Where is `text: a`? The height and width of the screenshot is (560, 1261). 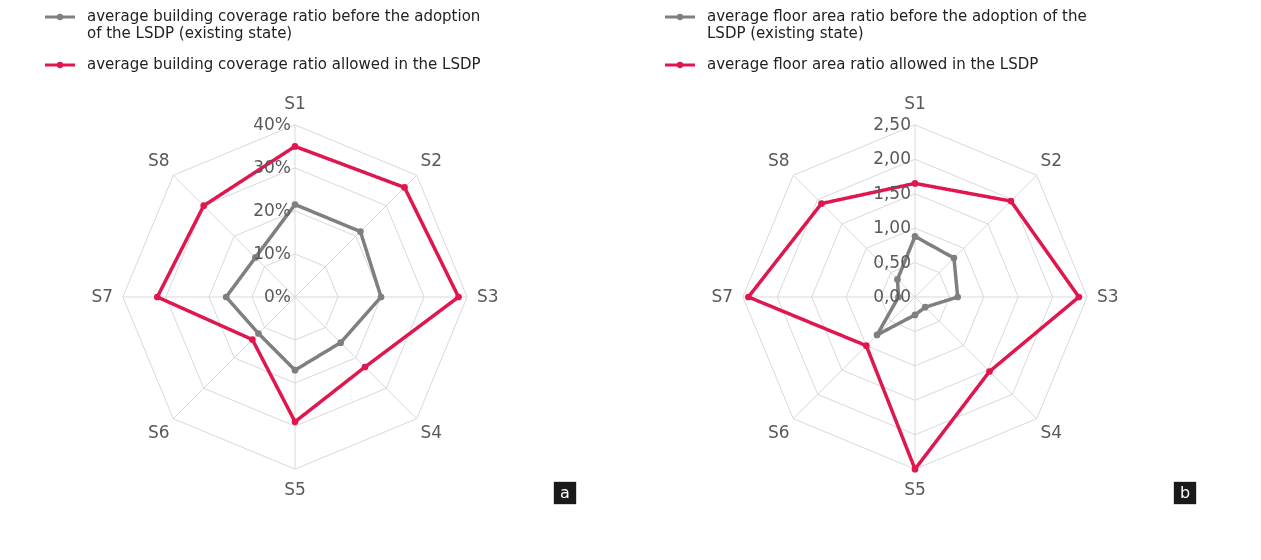 text: a is located at coordinates (565, 492).